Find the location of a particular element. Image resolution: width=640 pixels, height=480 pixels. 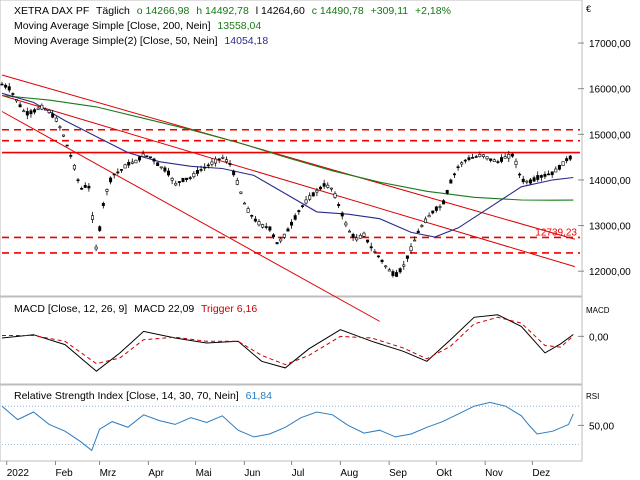

macd-line is located at coordinates (287, 343).